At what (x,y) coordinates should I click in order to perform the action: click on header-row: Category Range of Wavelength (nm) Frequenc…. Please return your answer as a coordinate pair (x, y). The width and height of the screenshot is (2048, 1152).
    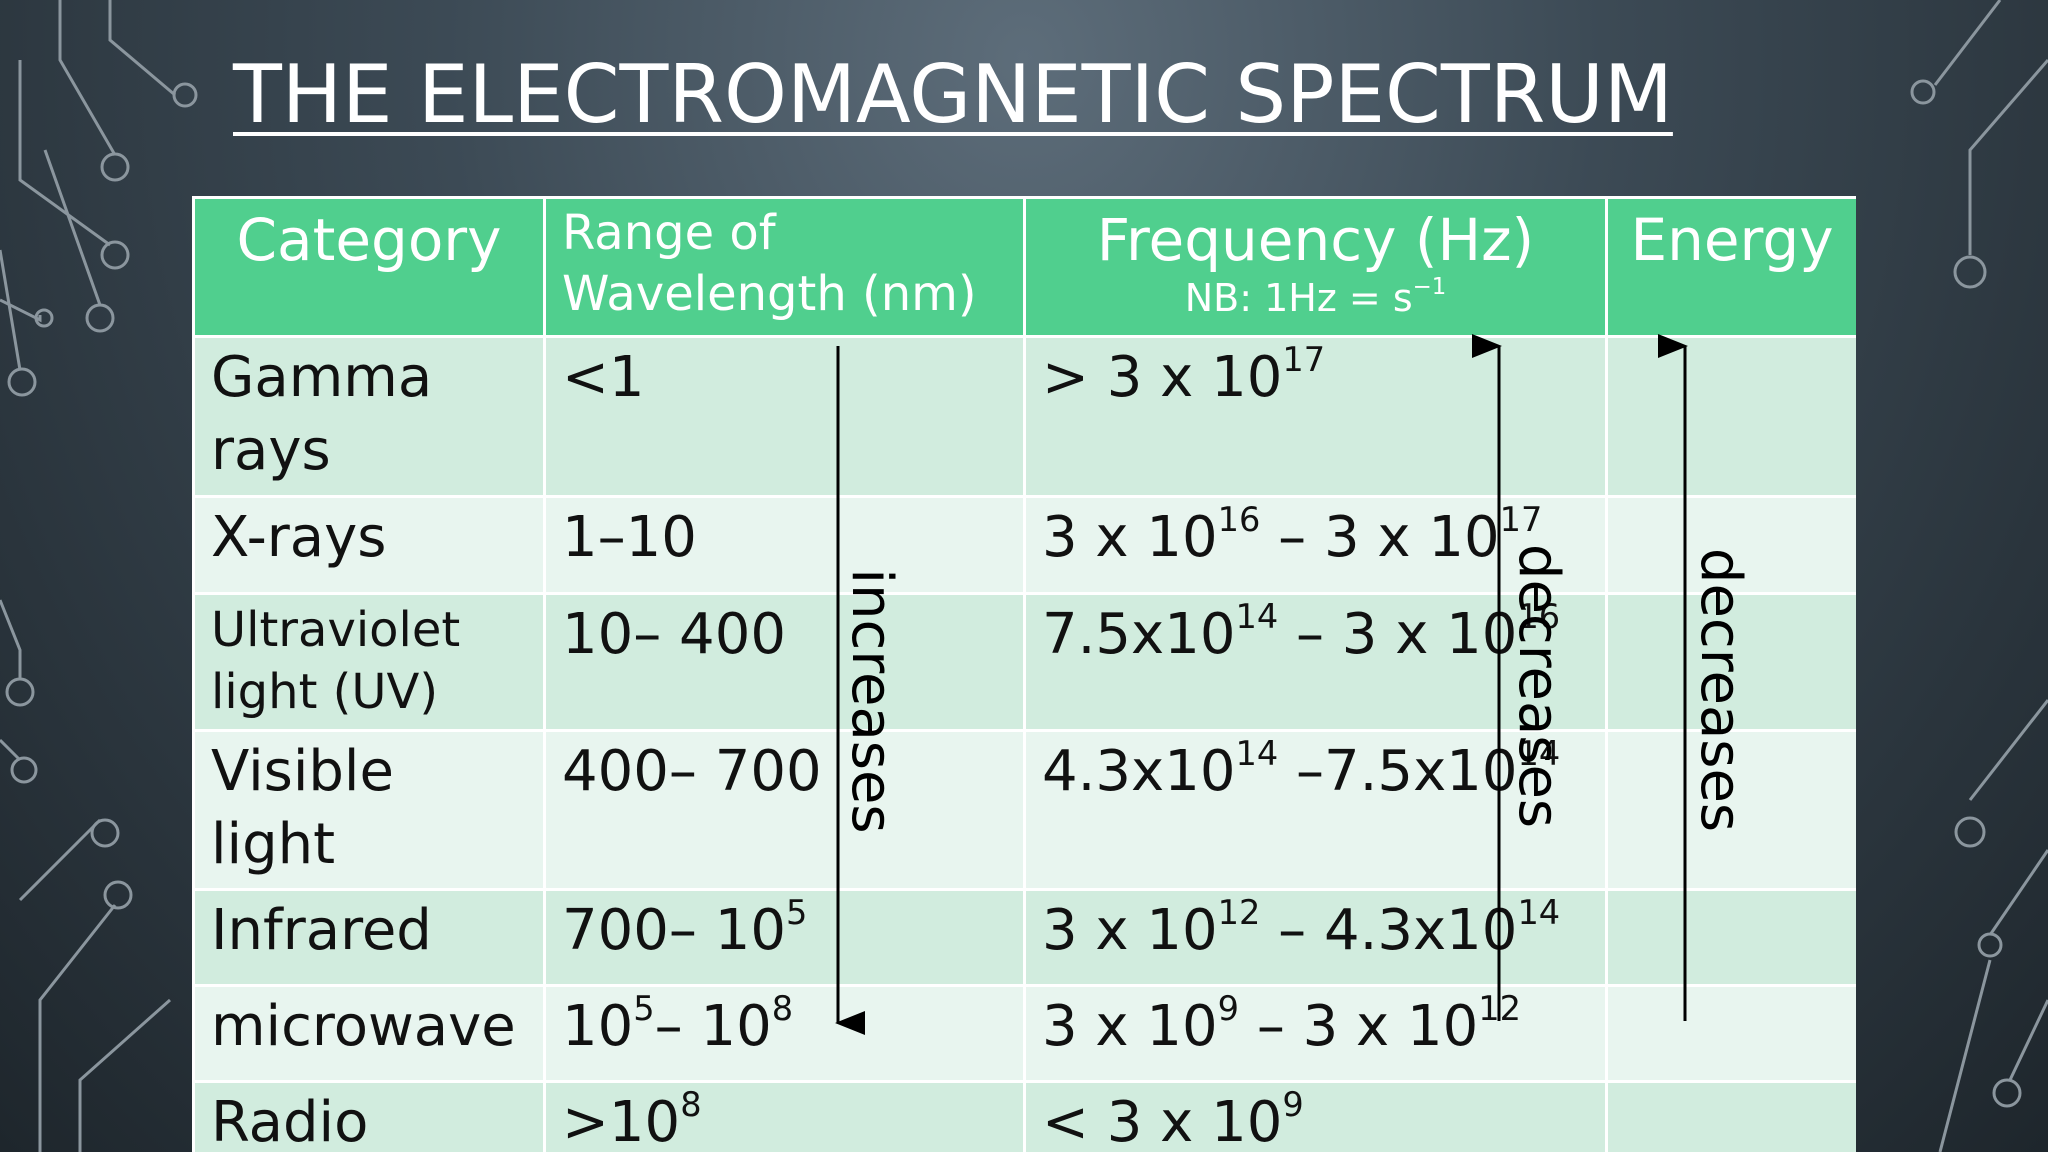
    Looking at the image, I should click on (1024, 267).